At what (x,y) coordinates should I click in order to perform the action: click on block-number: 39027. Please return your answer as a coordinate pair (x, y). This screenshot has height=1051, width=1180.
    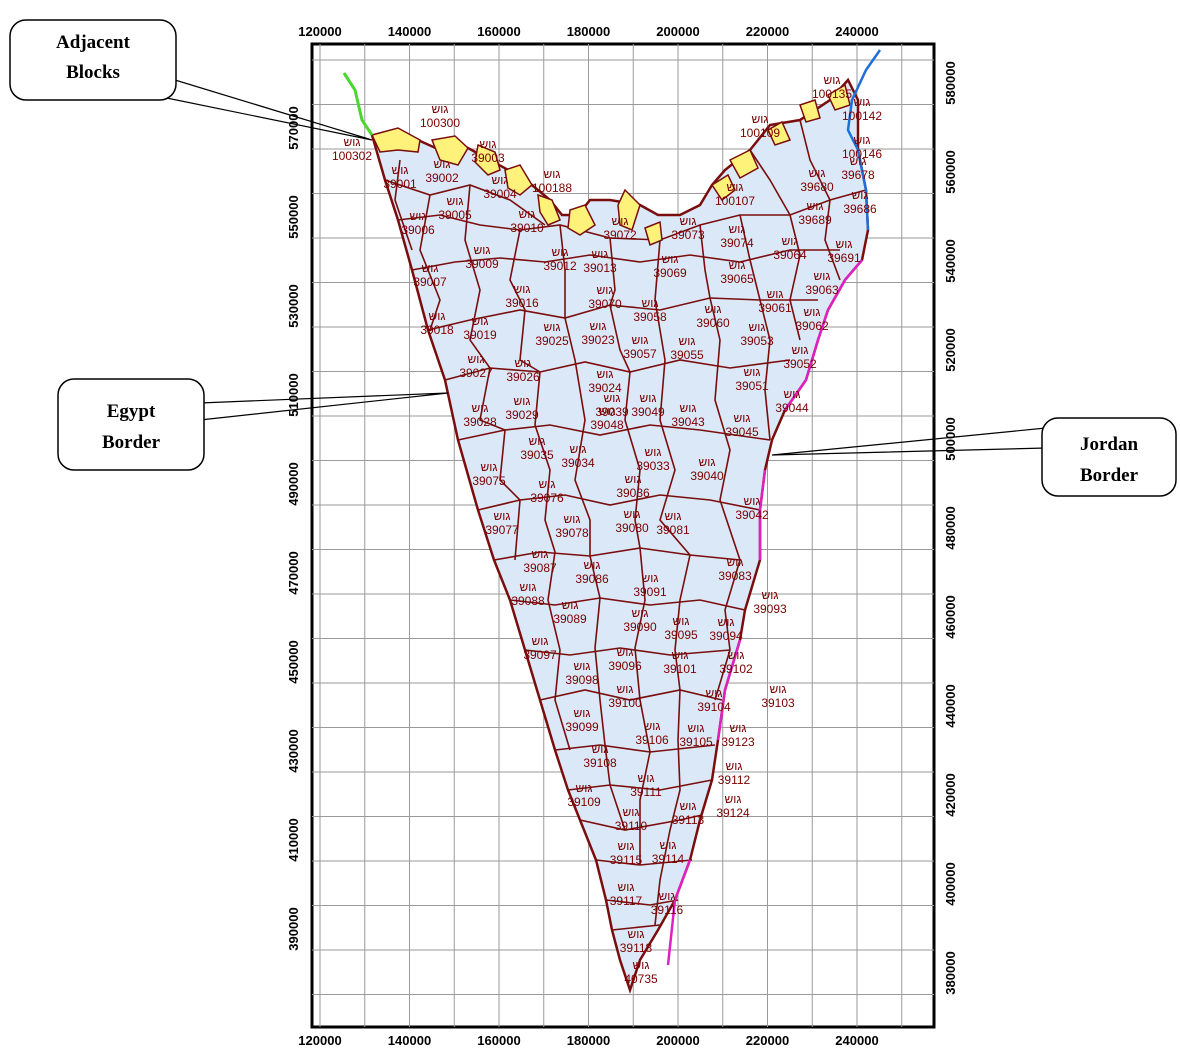
    Looking at the image, I should click on (476, 373).